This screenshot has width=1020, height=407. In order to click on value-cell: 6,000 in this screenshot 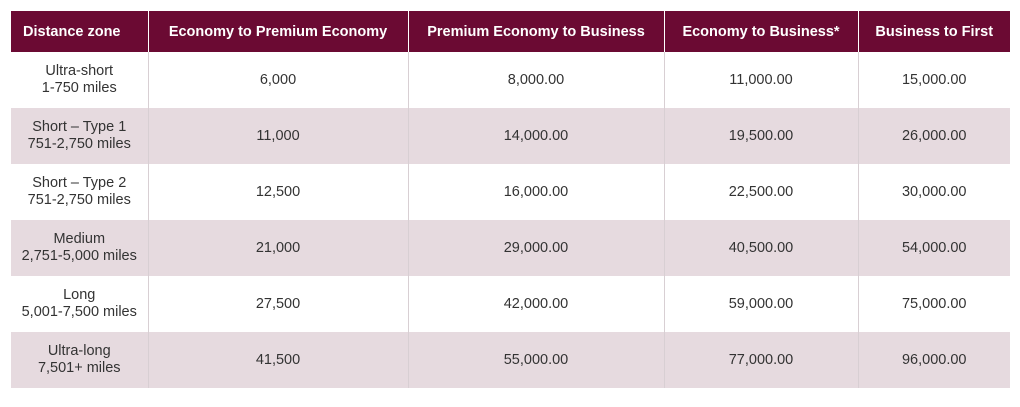, I will do `click(278, 80)`.